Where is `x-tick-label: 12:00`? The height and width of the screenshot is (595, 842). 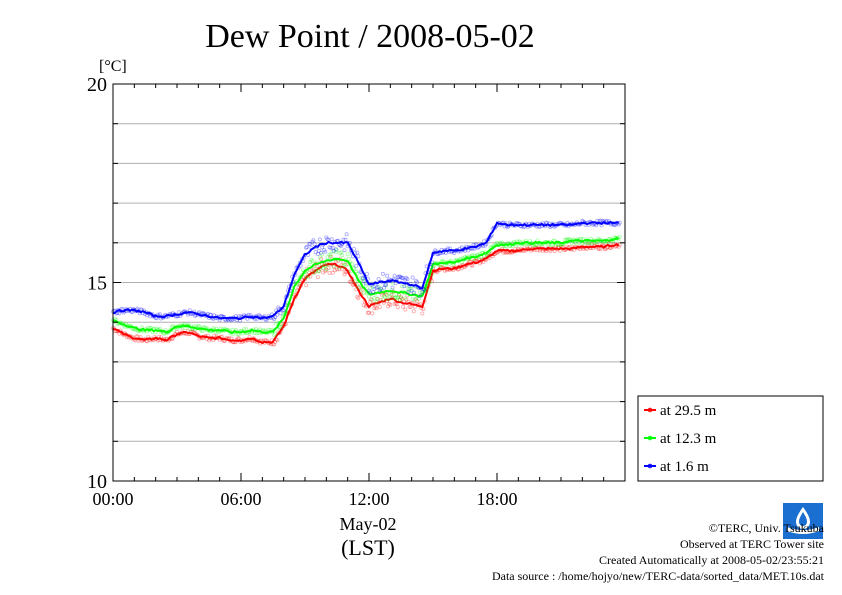 x-tick-label: 12:00 is located at coordinates (368, 499).